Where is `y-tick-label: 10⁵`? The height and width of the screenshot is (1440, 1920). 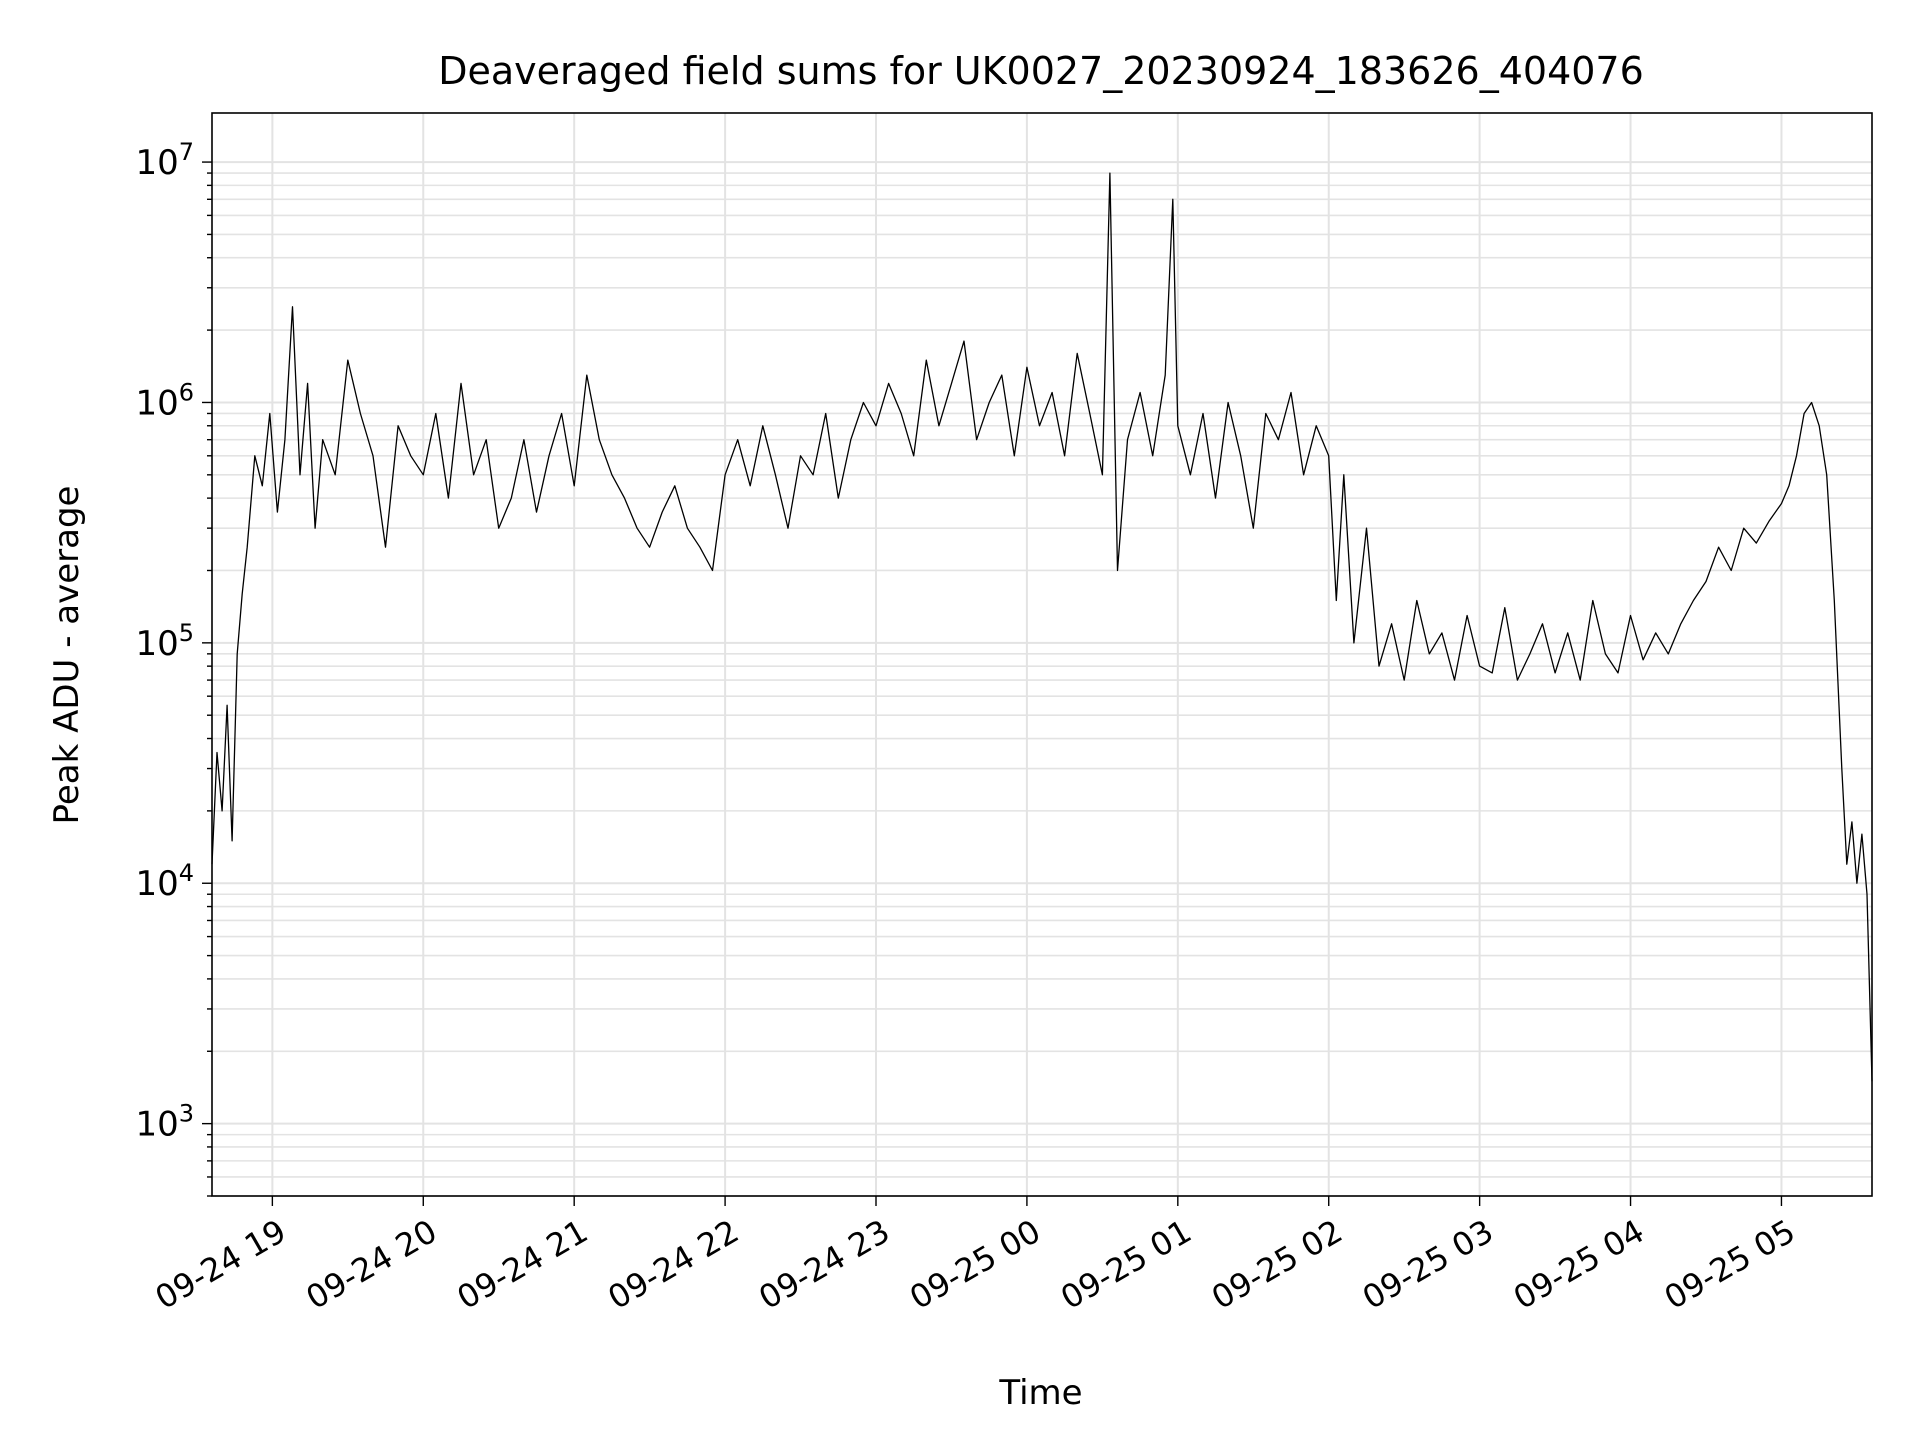 y-tick-label: 10⁵ is located at coordinates (164, 641).